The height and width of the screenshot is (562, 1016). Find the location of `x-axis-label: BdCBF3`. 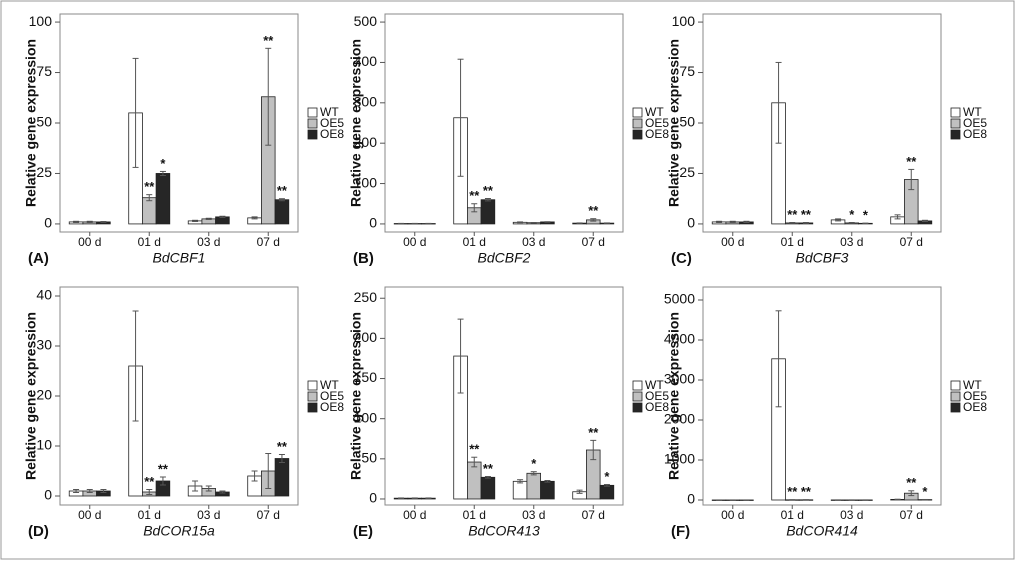

x-axis-label: BdCBF3 is located at coordinates (822, 258).